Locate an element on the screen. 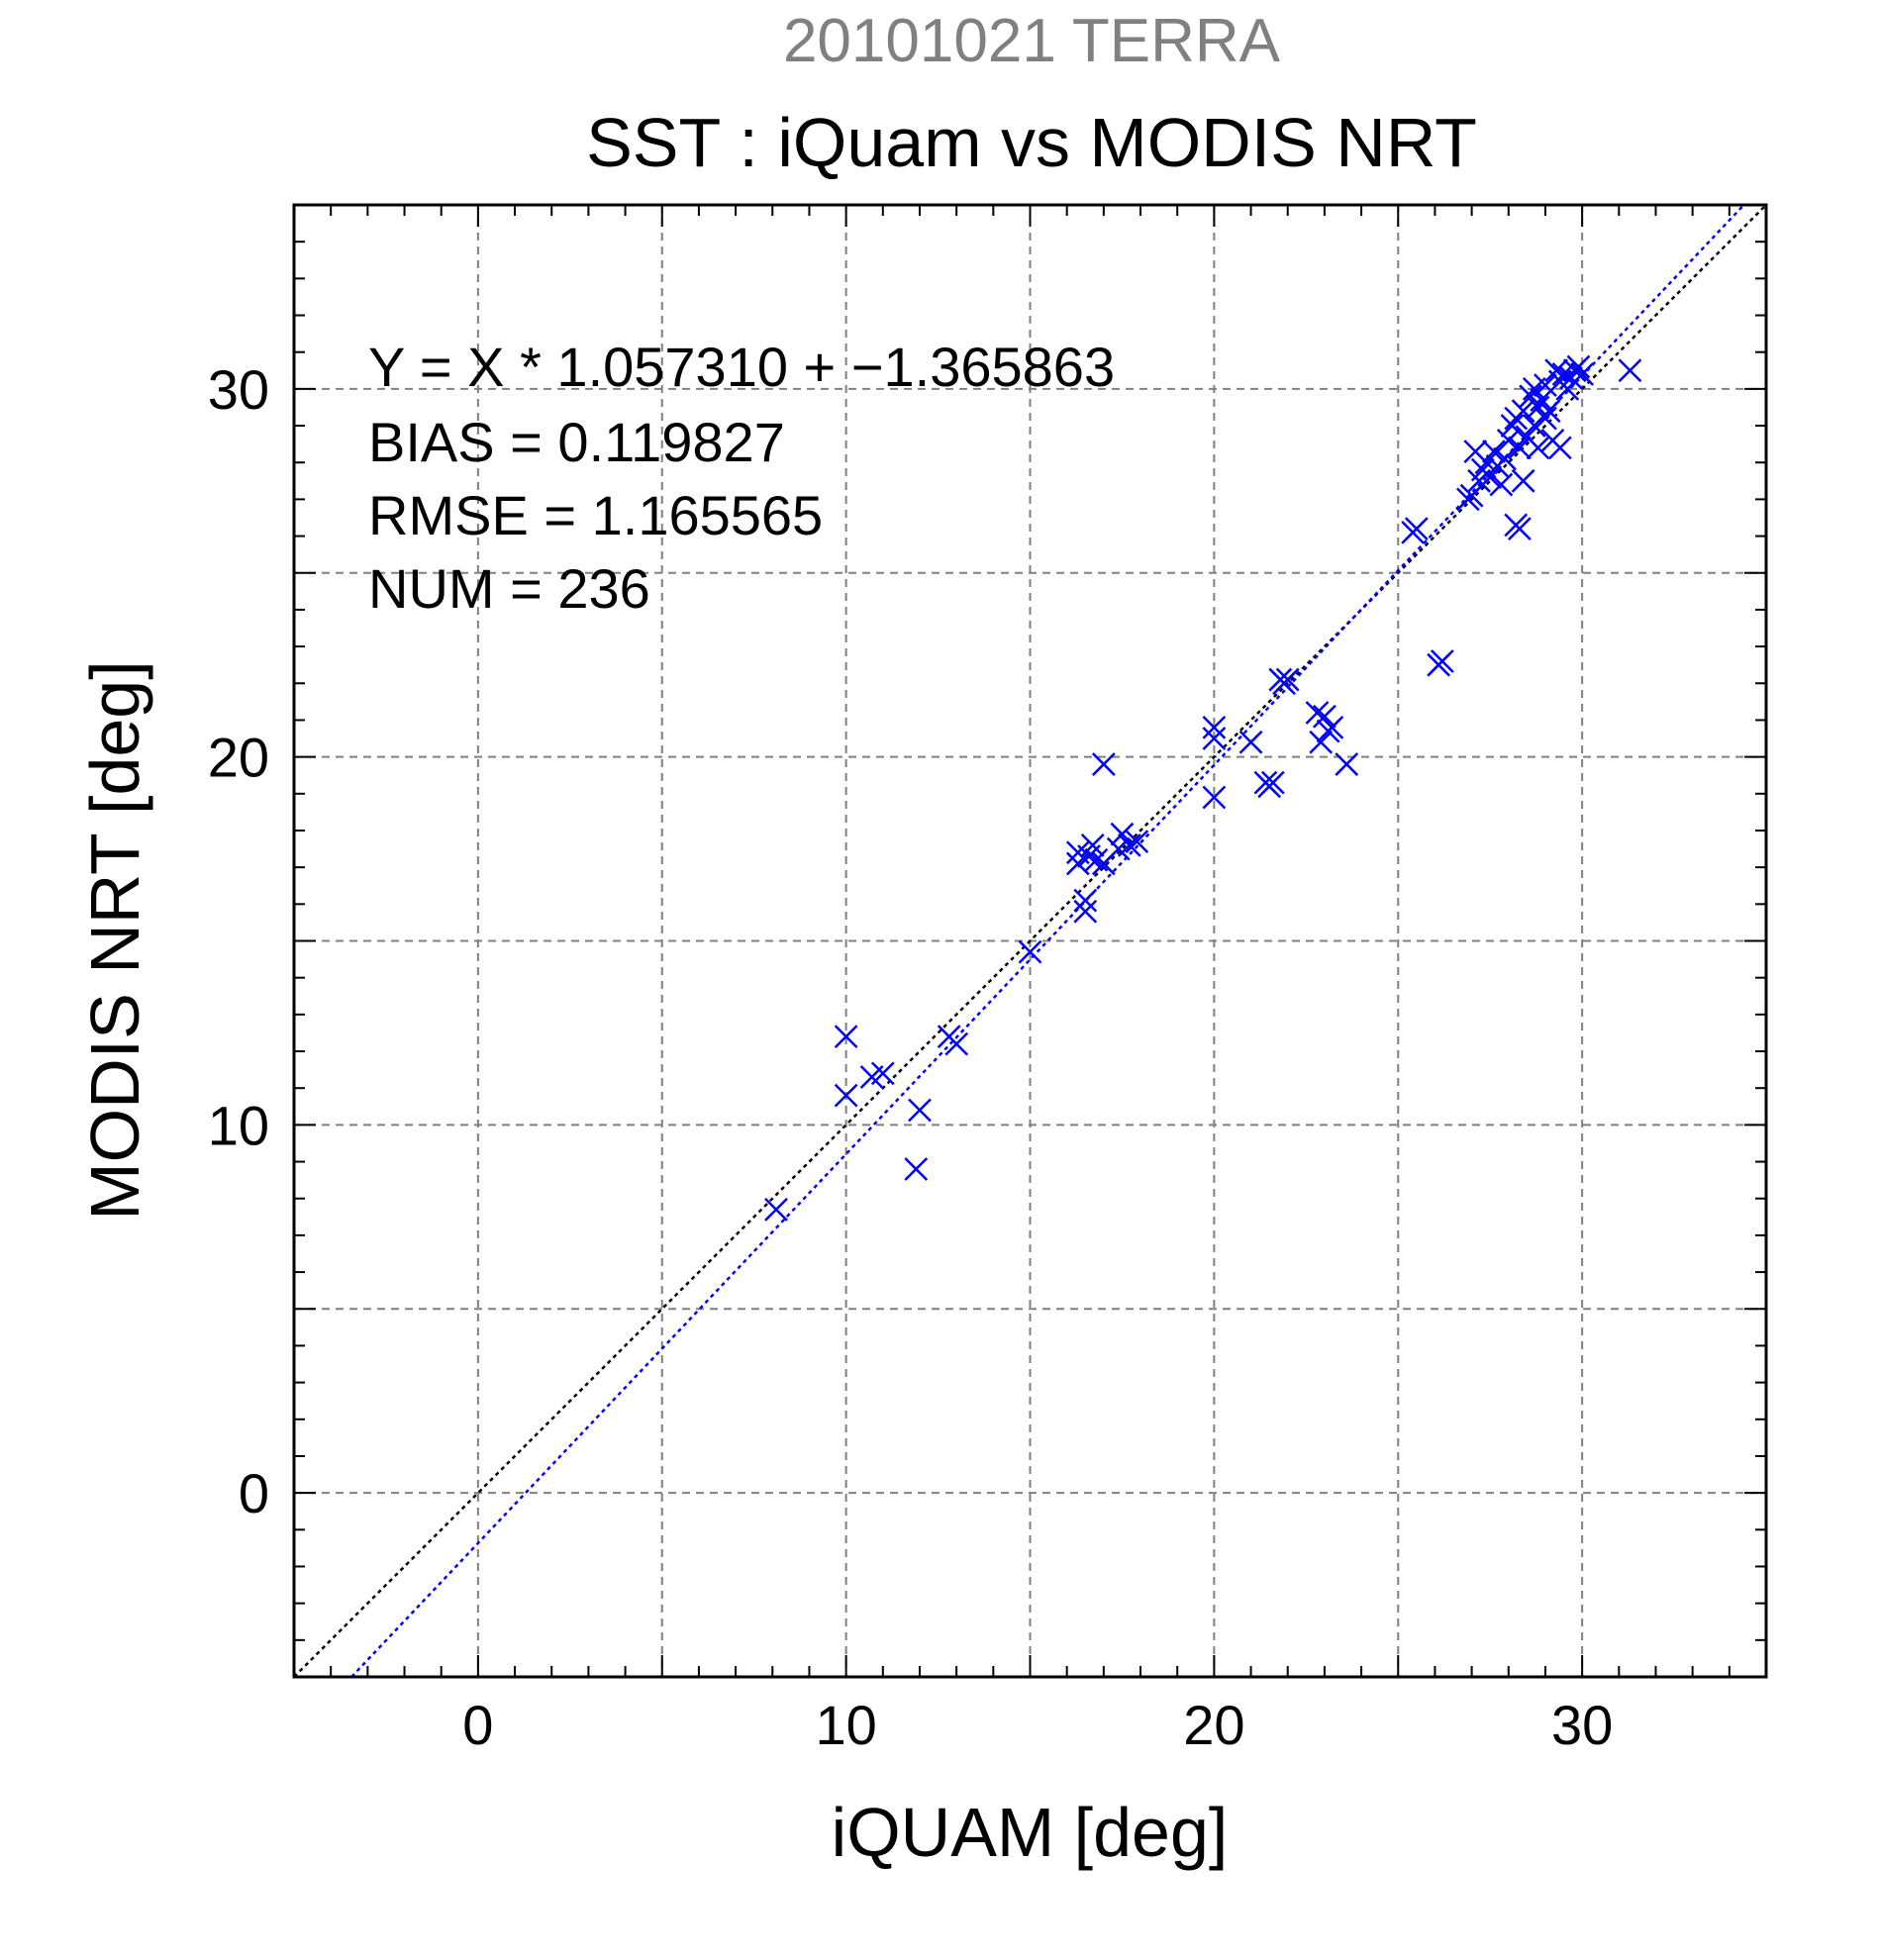 The image size is (1881, 1960). num-stat: NUM = 236 is located at coordinates (509, 588).